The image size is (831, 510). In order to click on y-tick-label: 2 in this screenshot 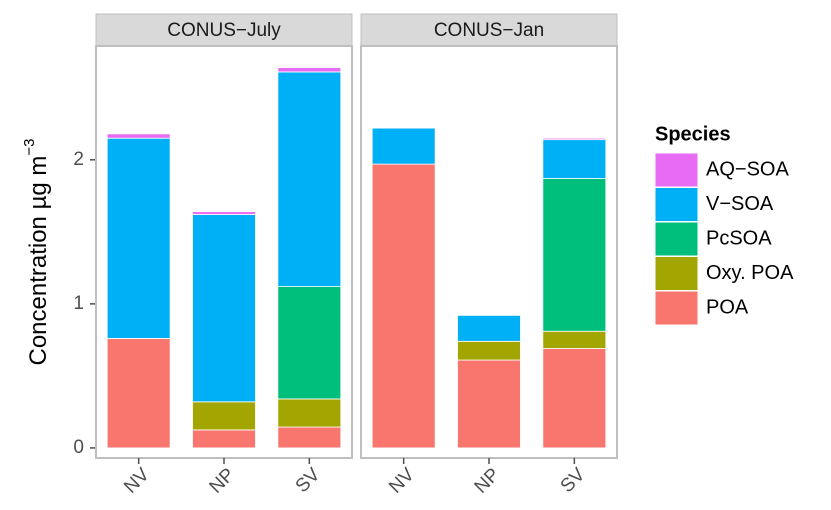, I will do `click(78, 159)`.